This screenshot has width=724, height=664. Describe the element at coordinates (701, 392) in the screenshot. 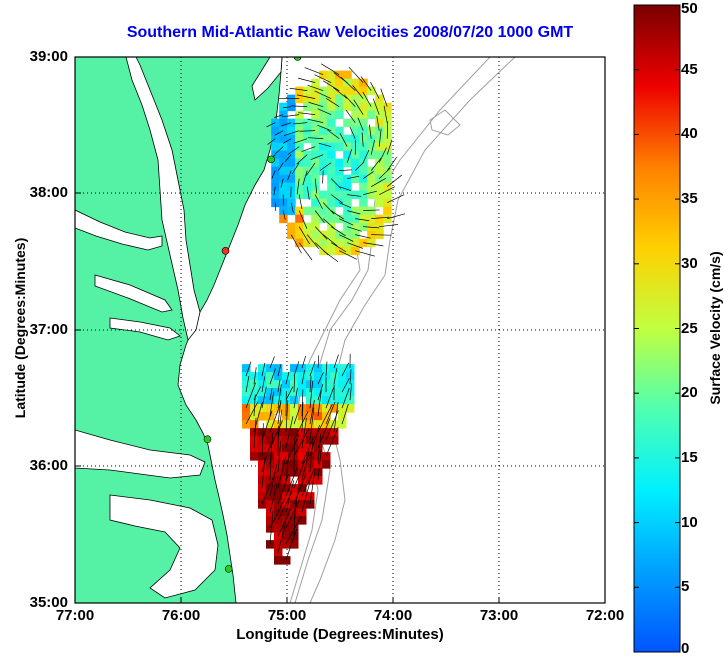

I see `colorbar-tick-label: 20` at that location.